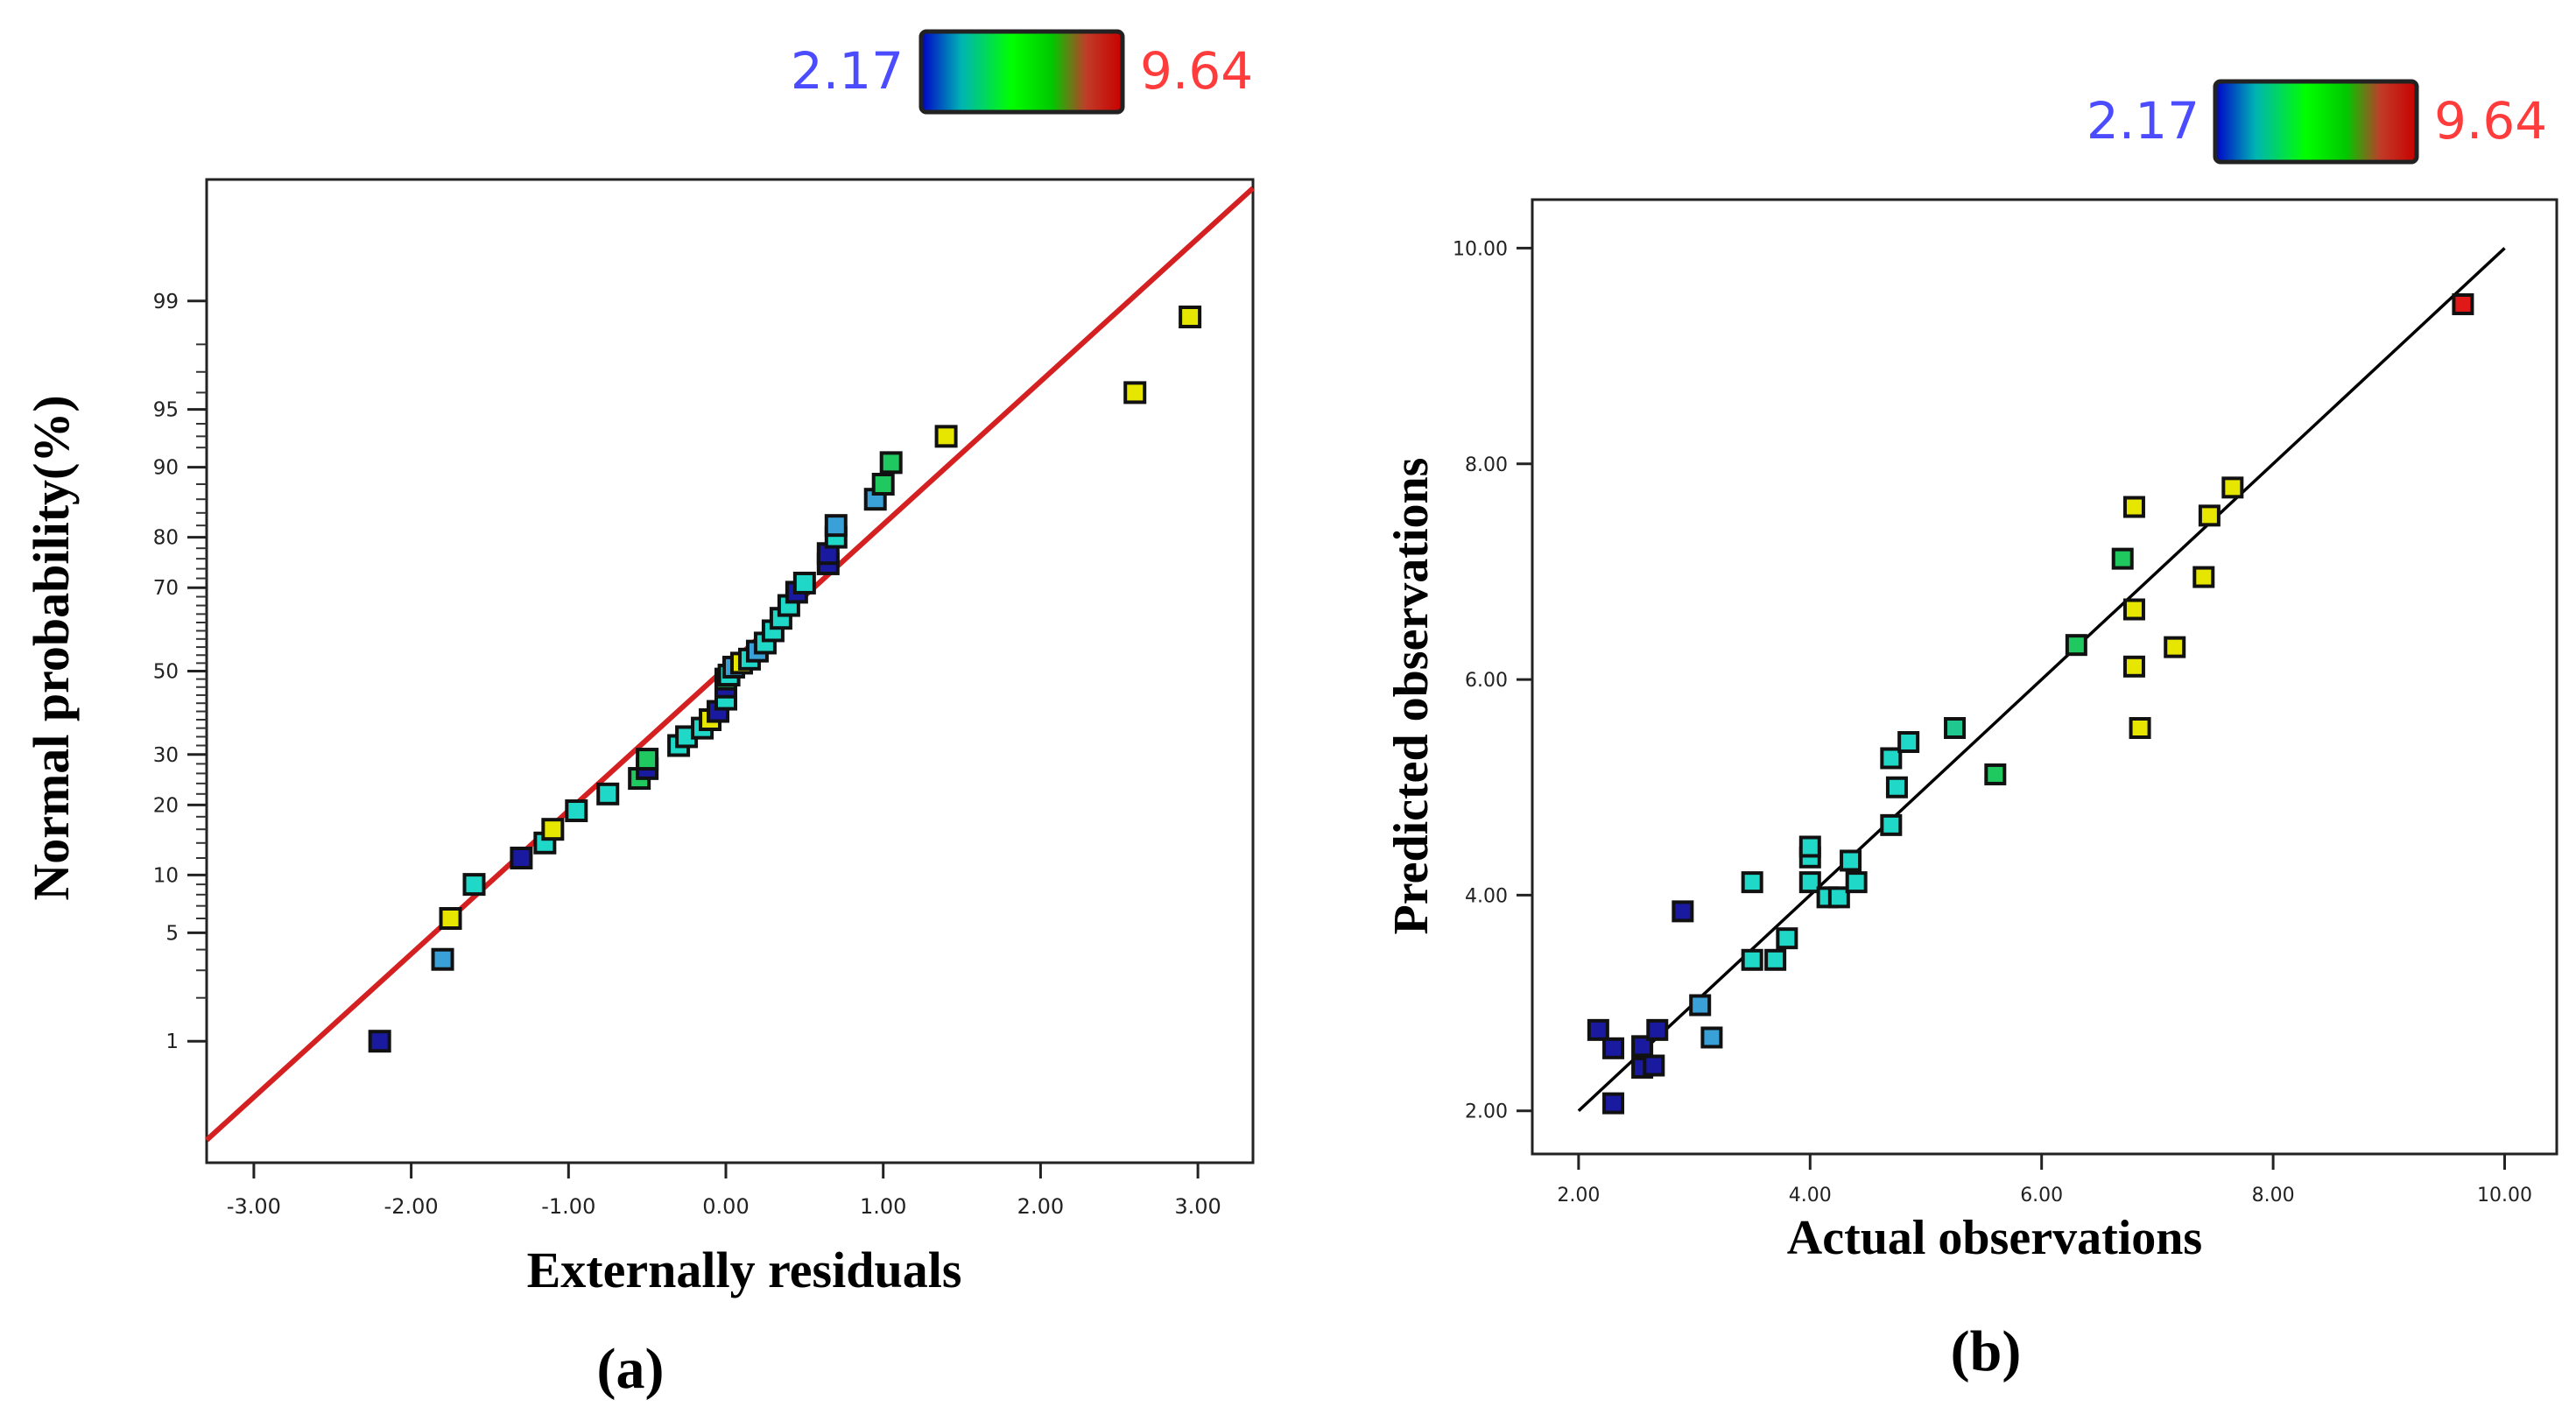  I want to click on chart-a-x-axis: -3.00 -2.00 -1.00 0.00 1.00 2.00 3.00, so click(724, 1191).